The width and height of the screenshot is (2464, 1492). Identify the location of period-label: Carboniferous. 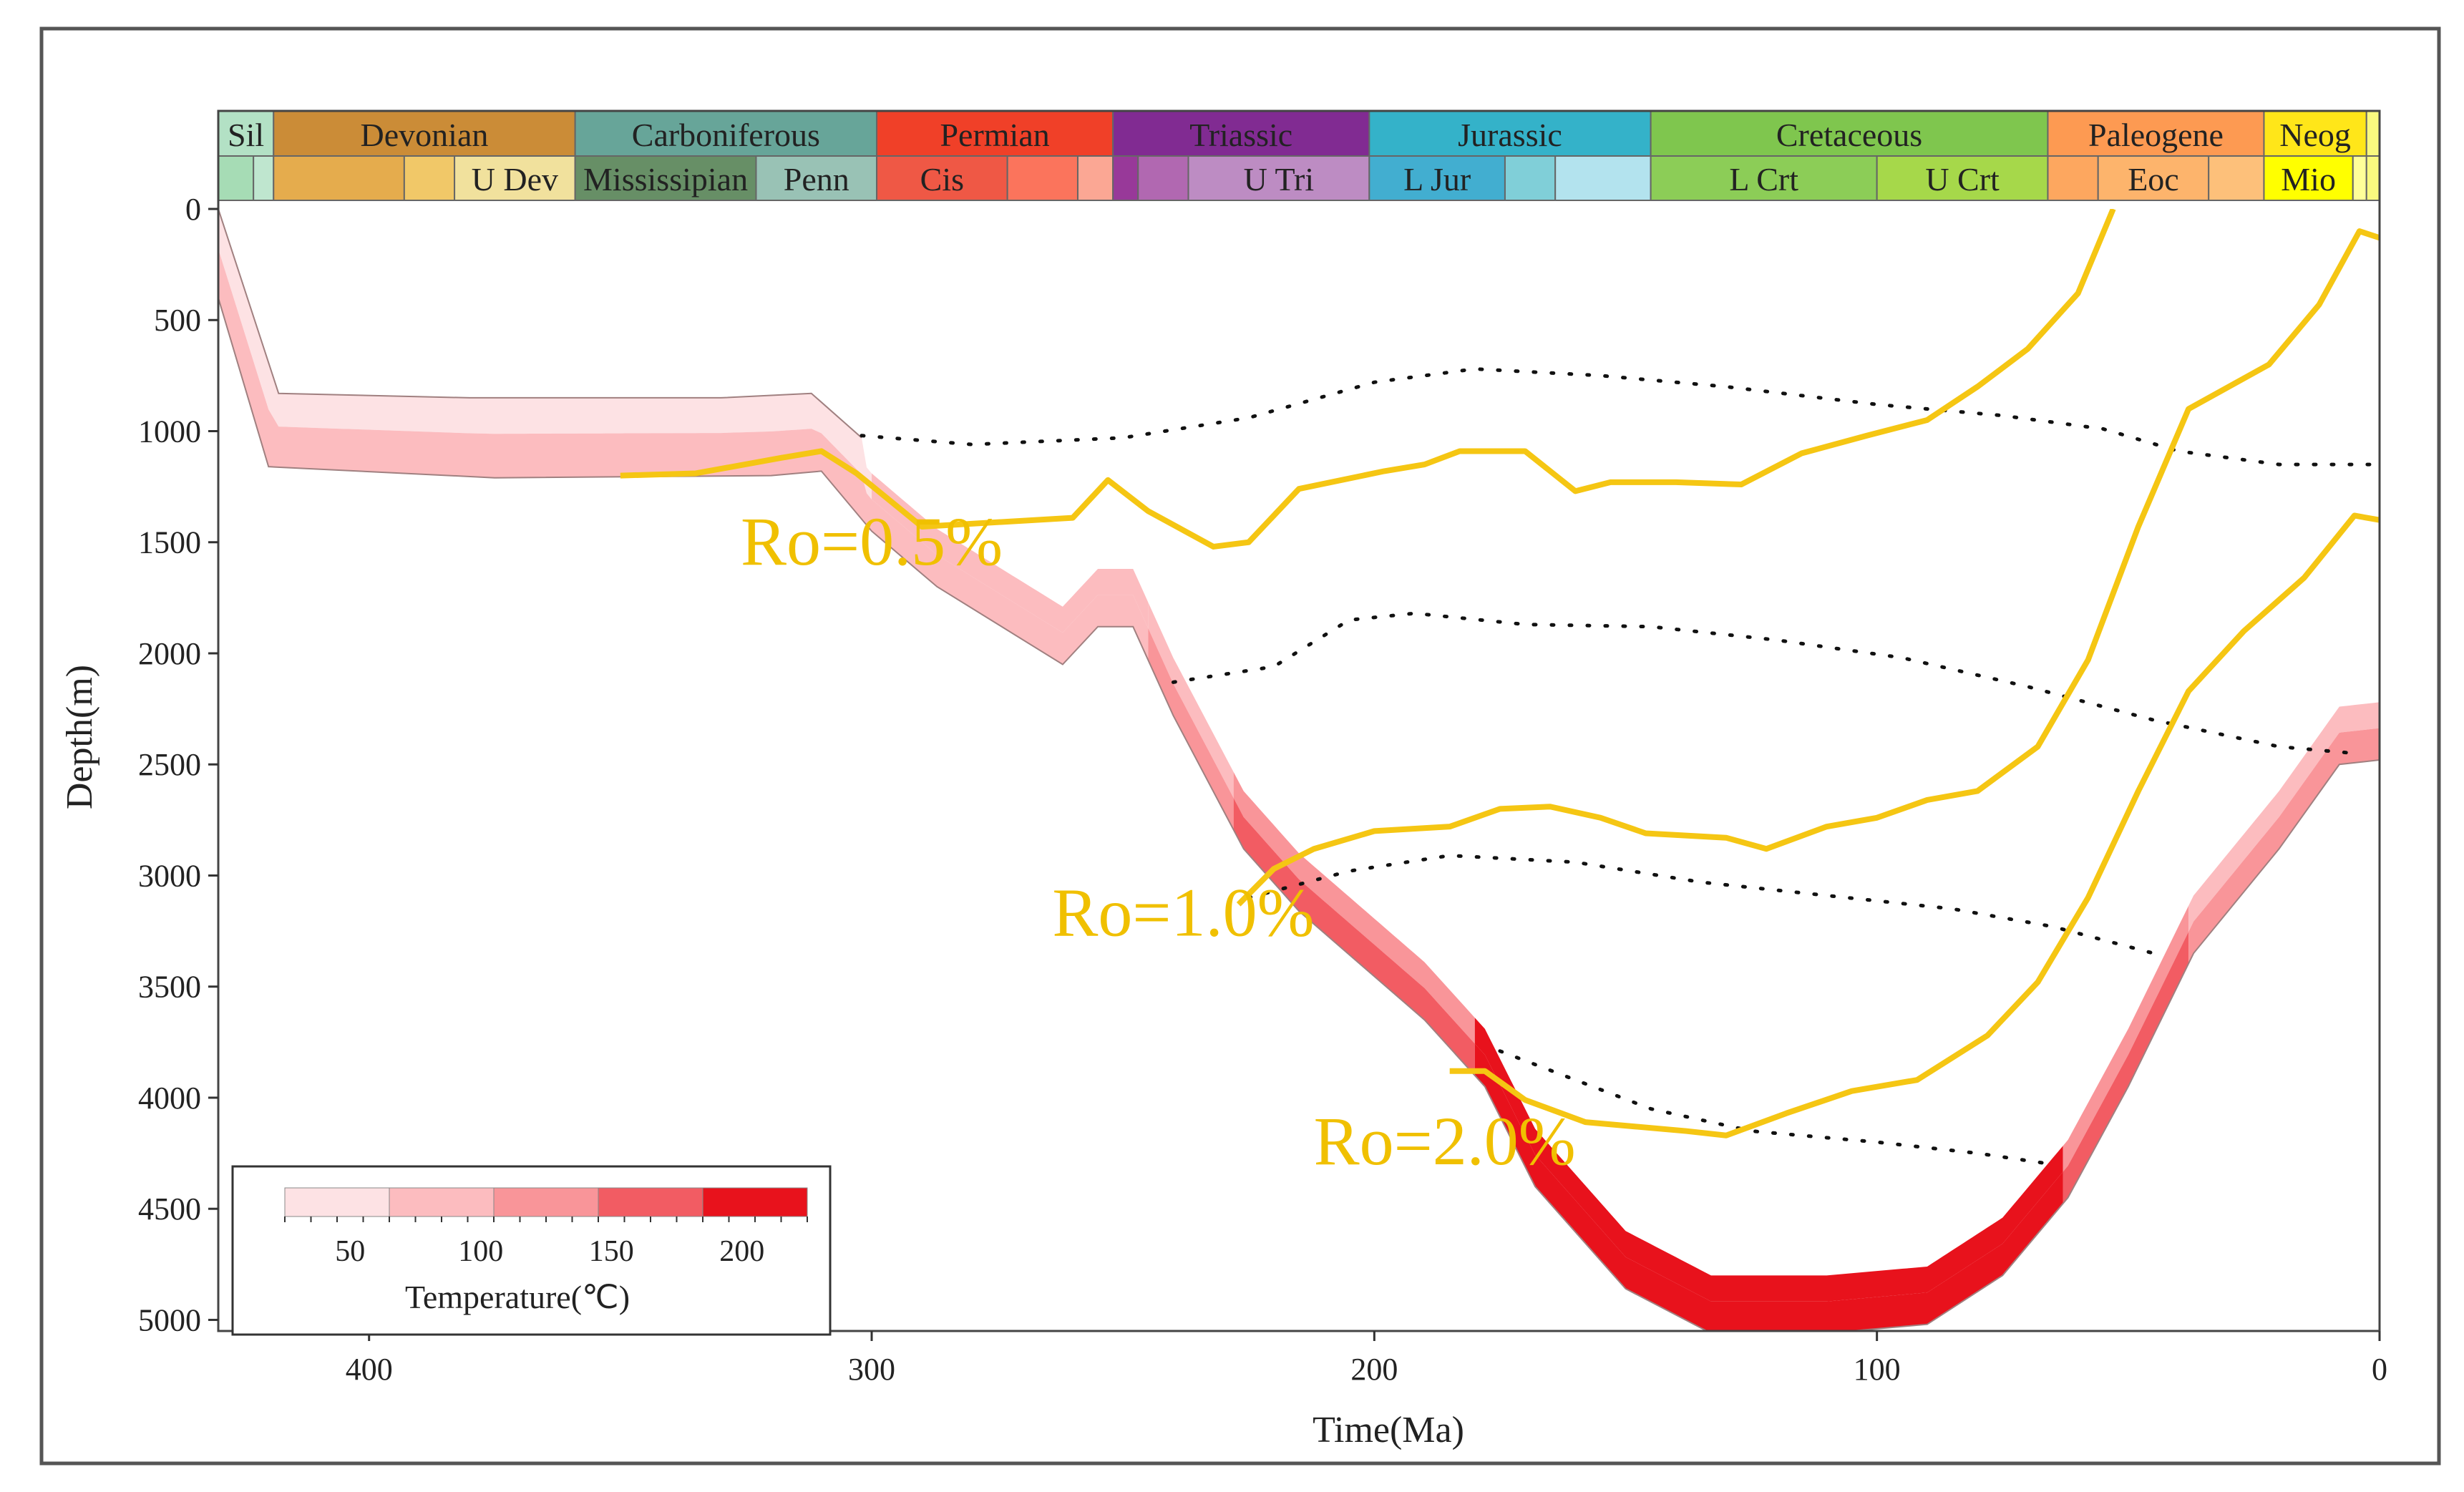
(726, 135).